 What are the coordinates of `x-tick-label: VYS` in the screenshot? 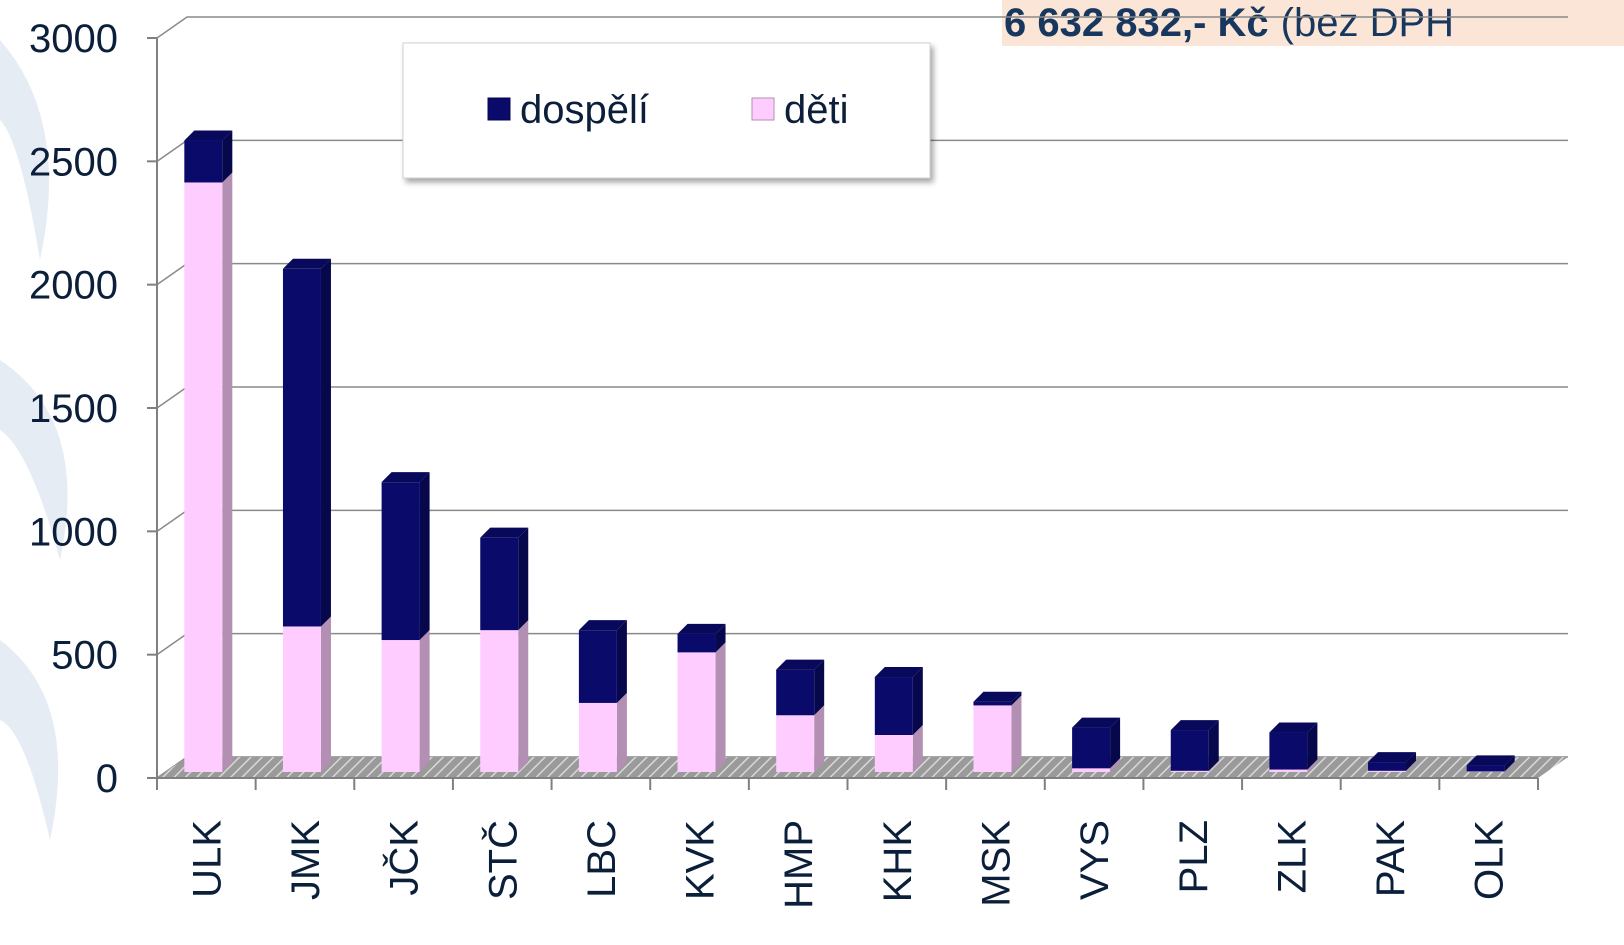 It's located at (1095, 860).